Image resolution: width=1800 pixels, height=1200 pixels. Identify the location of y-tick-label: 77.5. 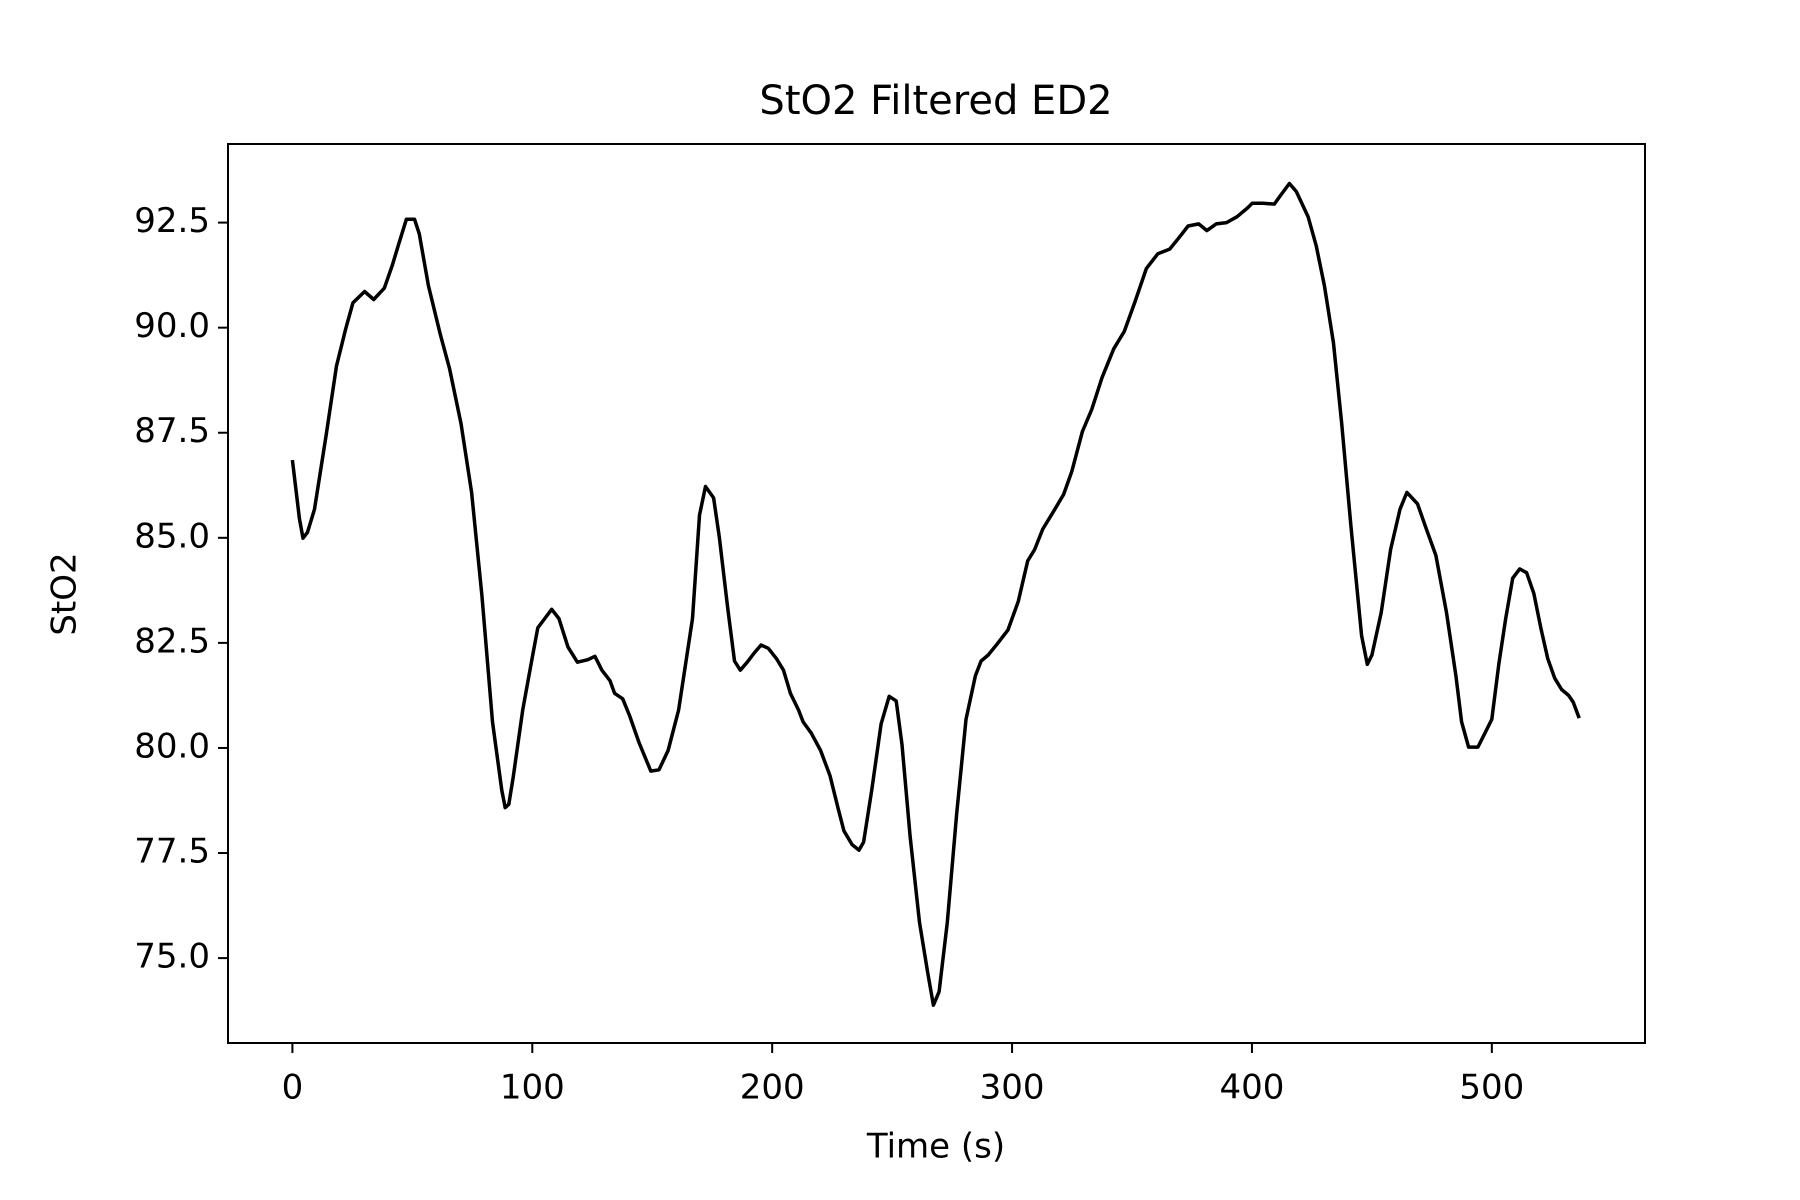
(172, 852).